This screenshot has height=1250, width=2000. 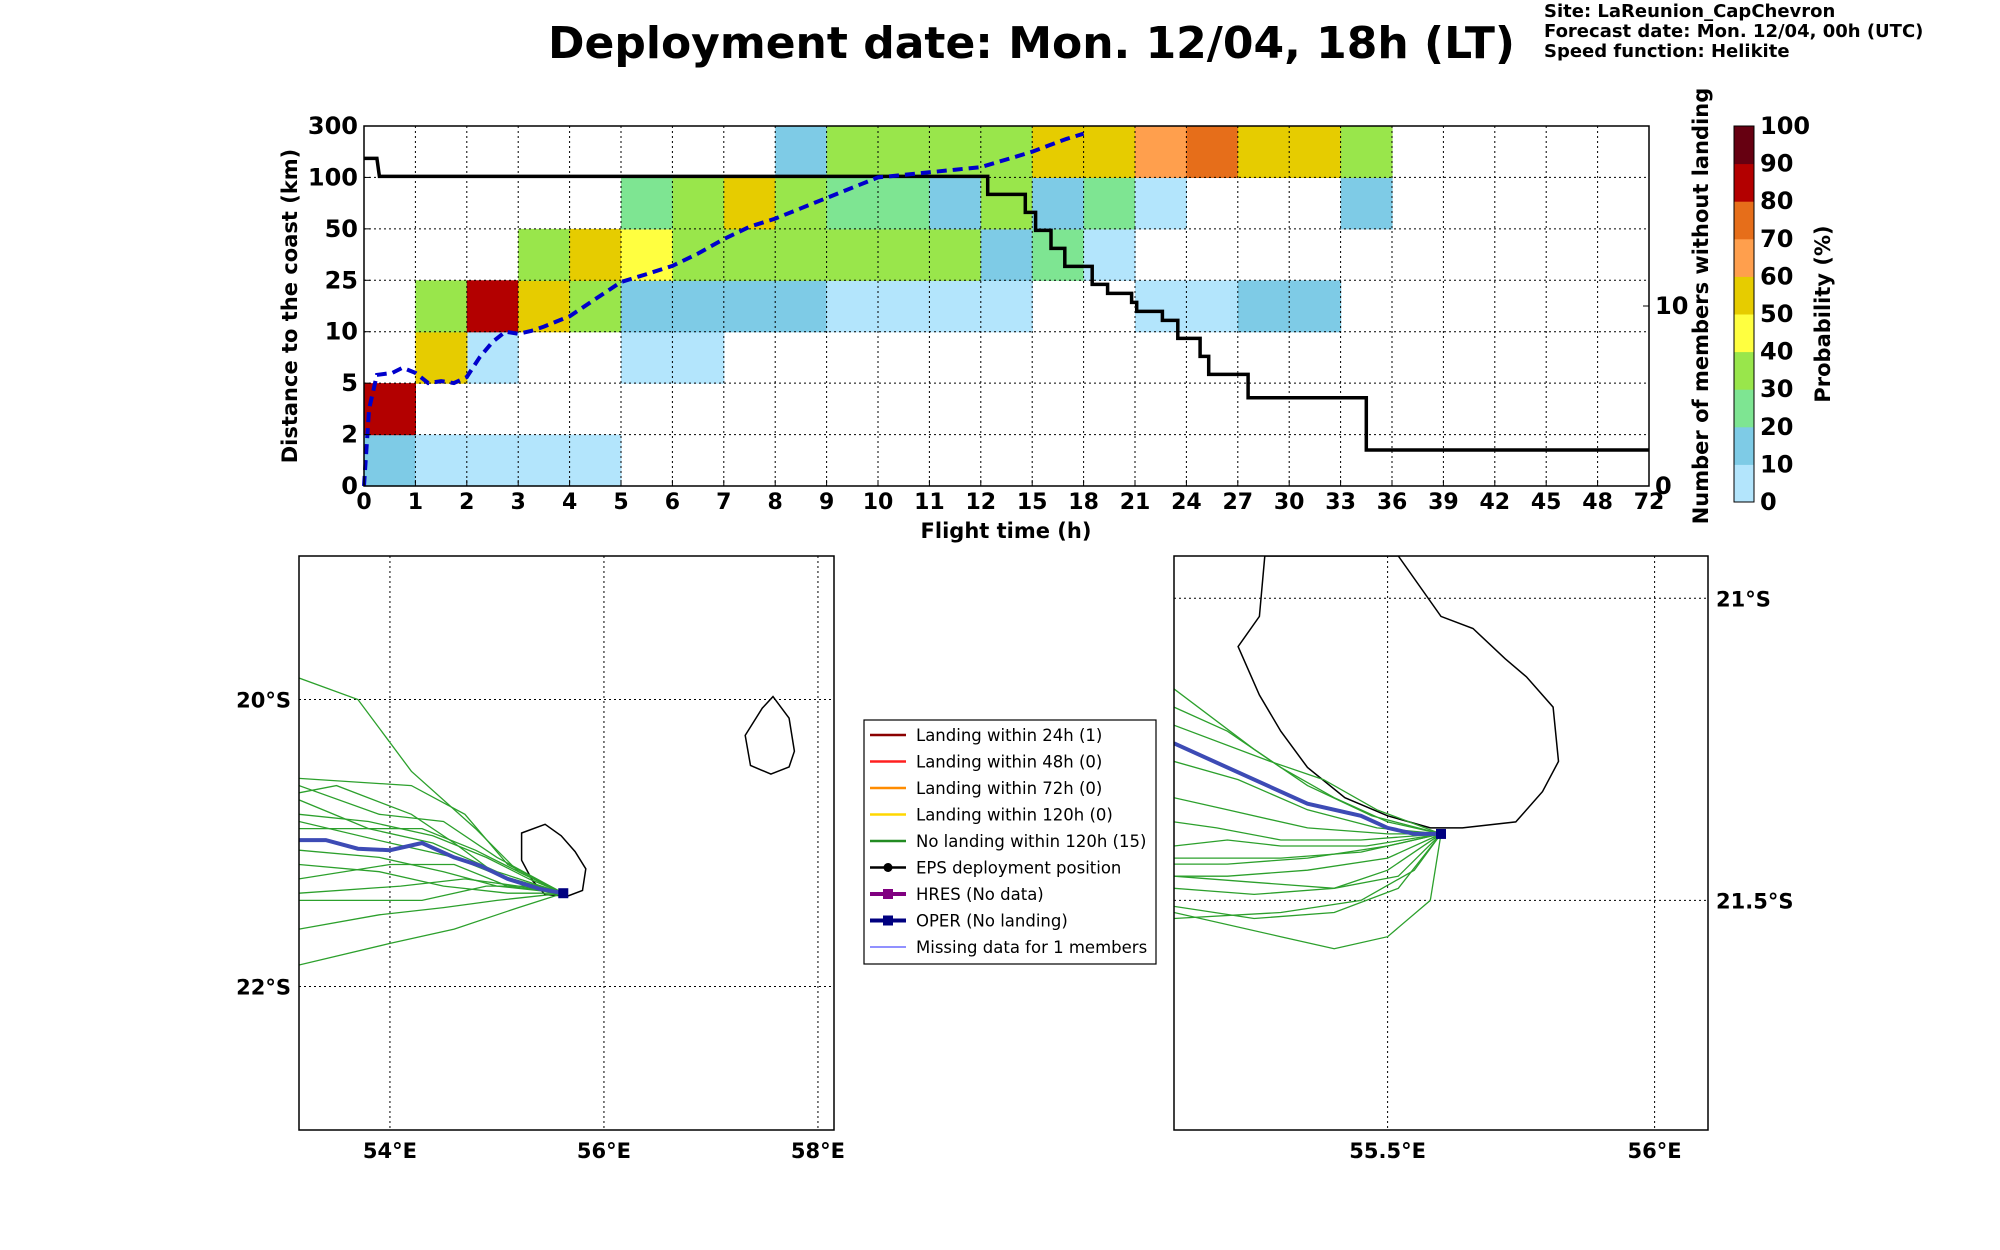 I want to click on y-tick-label: 300, so click(x=333, y=126).